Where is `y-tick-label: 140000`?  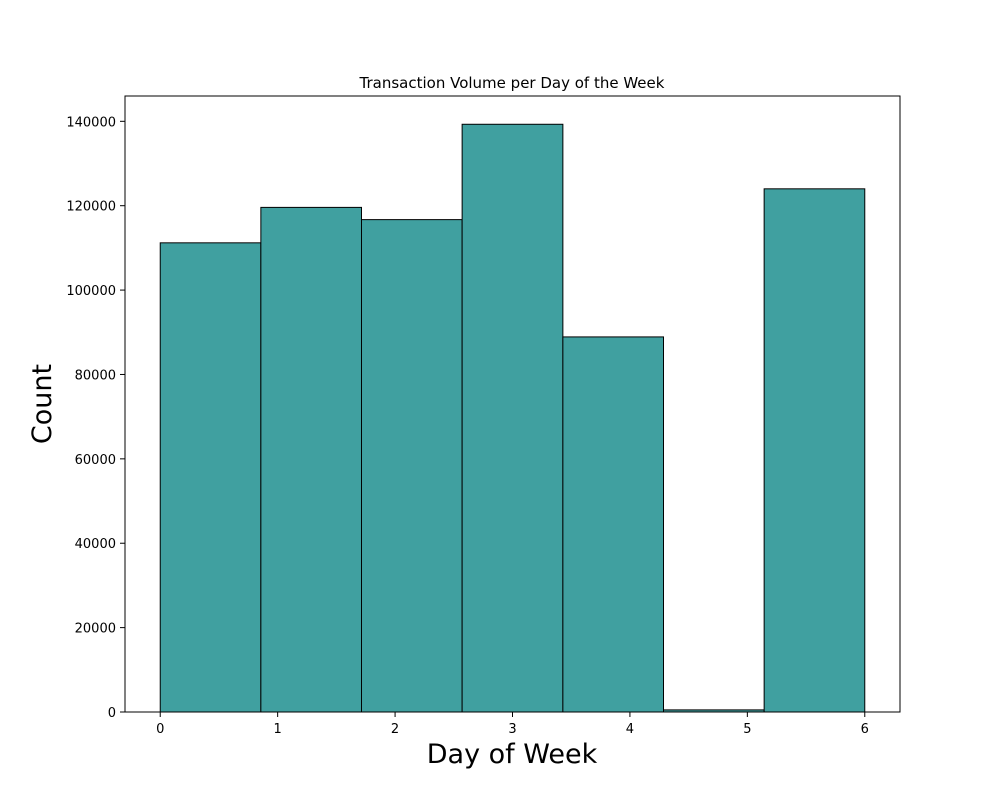
y-tick-label: 140000 is located at coordinates (91, 122).